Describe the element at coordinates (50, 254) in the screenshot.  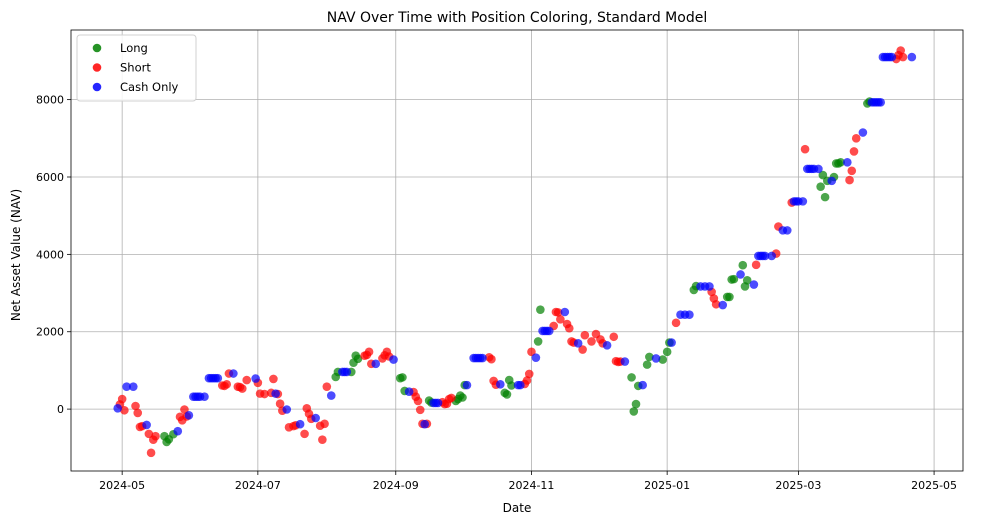
I see `y-tick-label: 4000` at that location.